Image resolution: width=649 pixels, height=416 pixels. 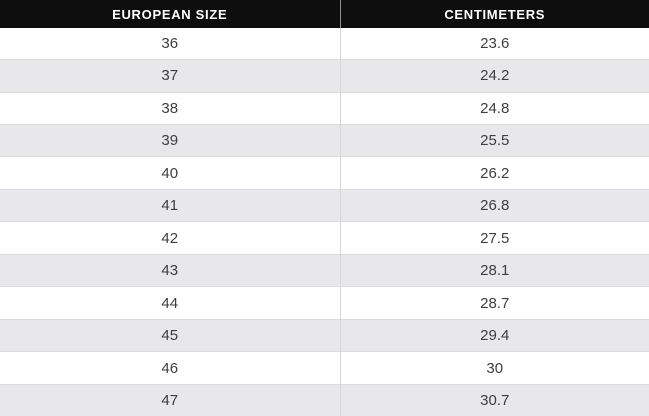 I want to click on table-row: 38 24.8, so click(x=324, y=108).